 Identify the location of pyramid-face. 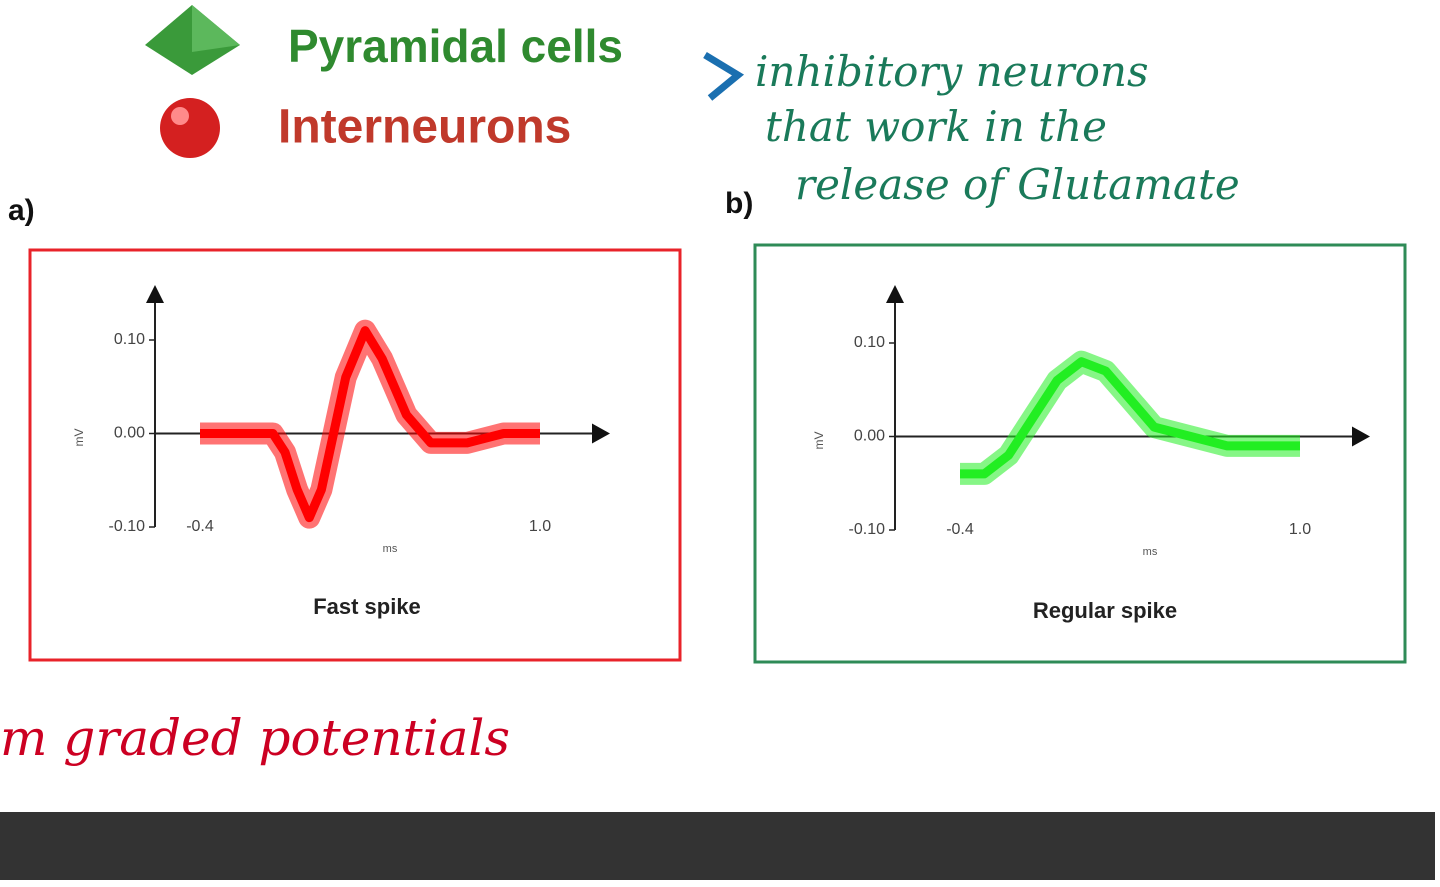
(216, 28).